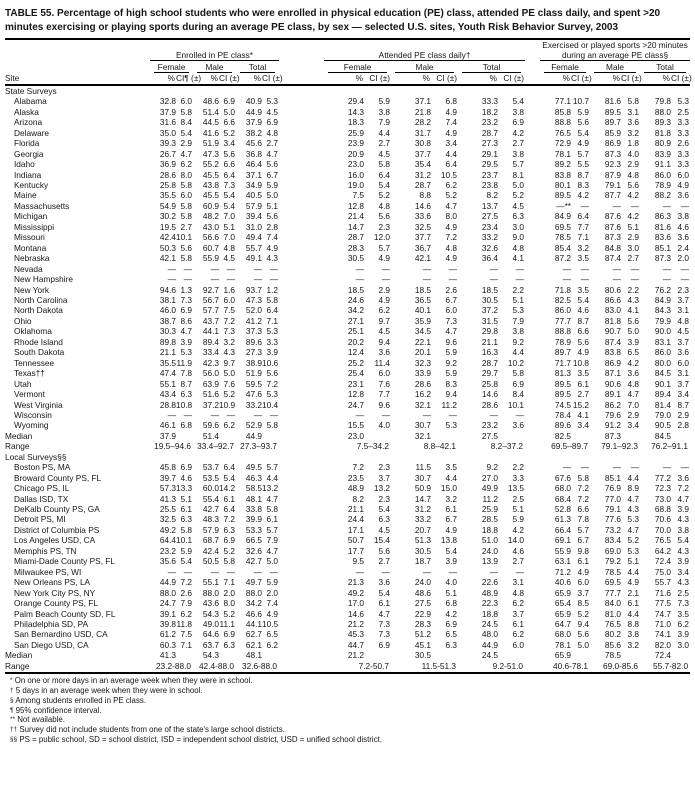  I want to click on site-cell: Idaho, so click(24, 164).